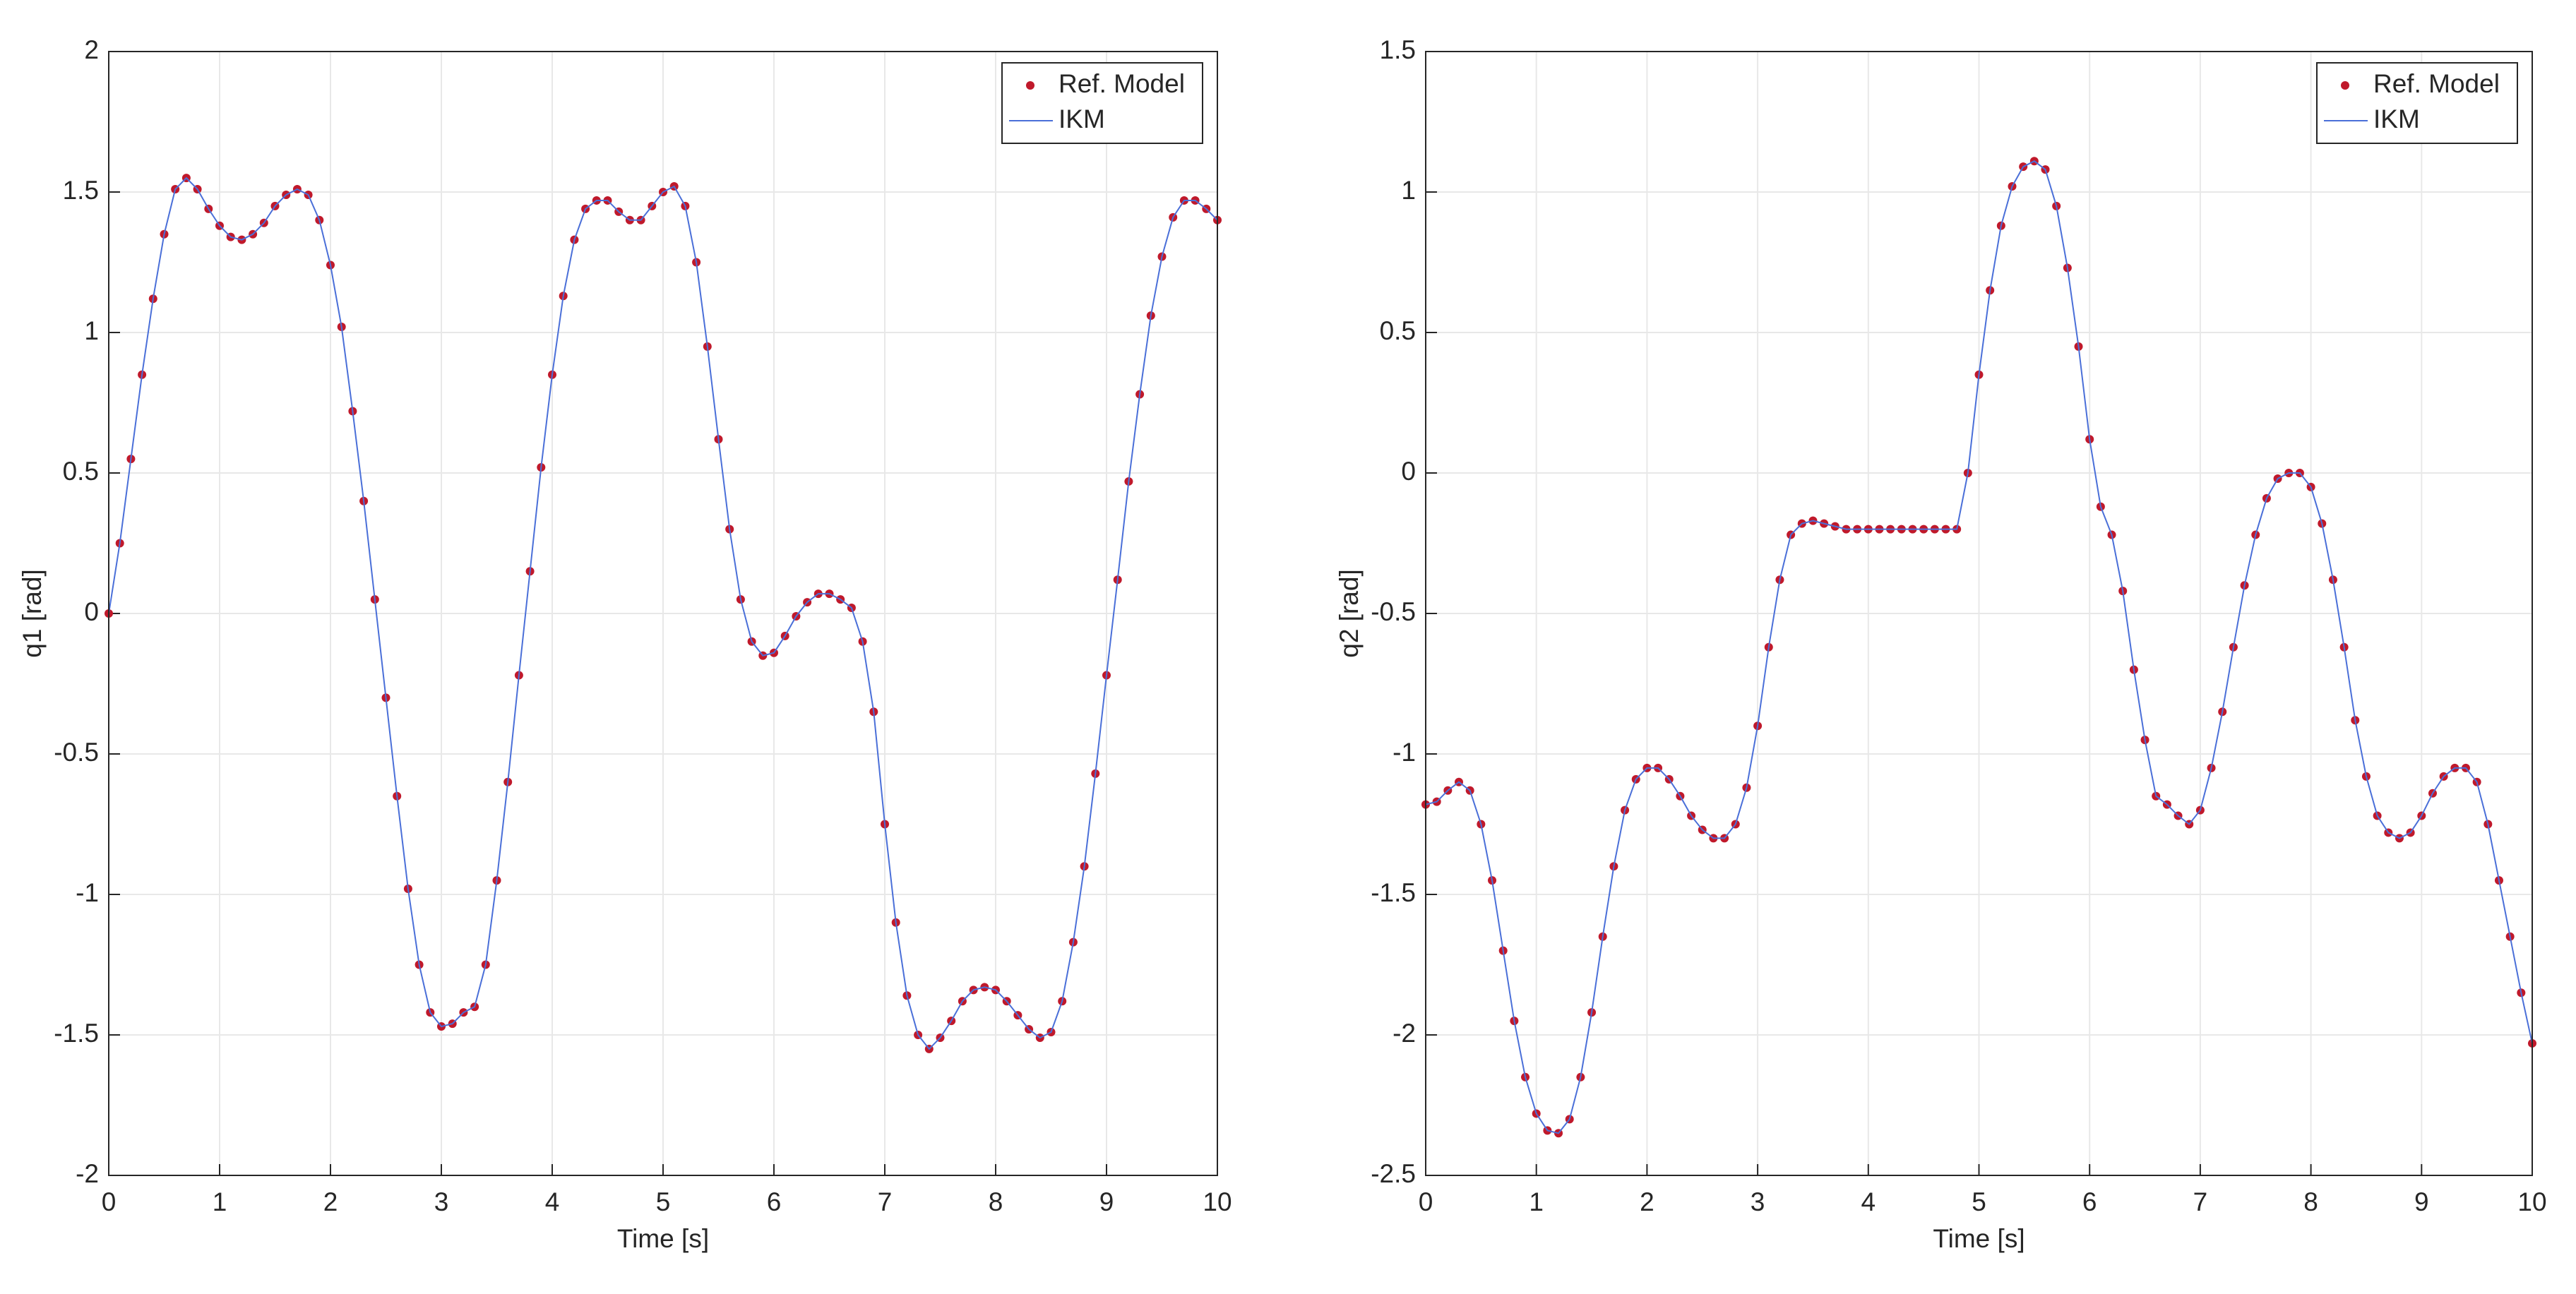 This screenshot has width=2576, height=1294. I want to click on y-tick-label: 2, so click(91, 49).